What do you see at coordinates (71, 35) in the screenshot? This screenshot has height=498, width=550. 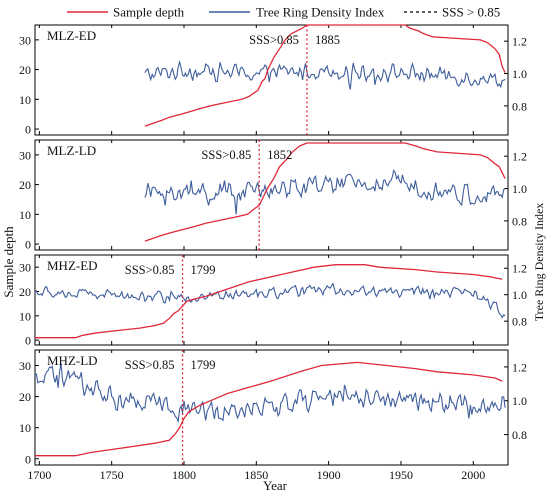 I see `panel-title: MLZ-ED` at bounding box center [71, 35].